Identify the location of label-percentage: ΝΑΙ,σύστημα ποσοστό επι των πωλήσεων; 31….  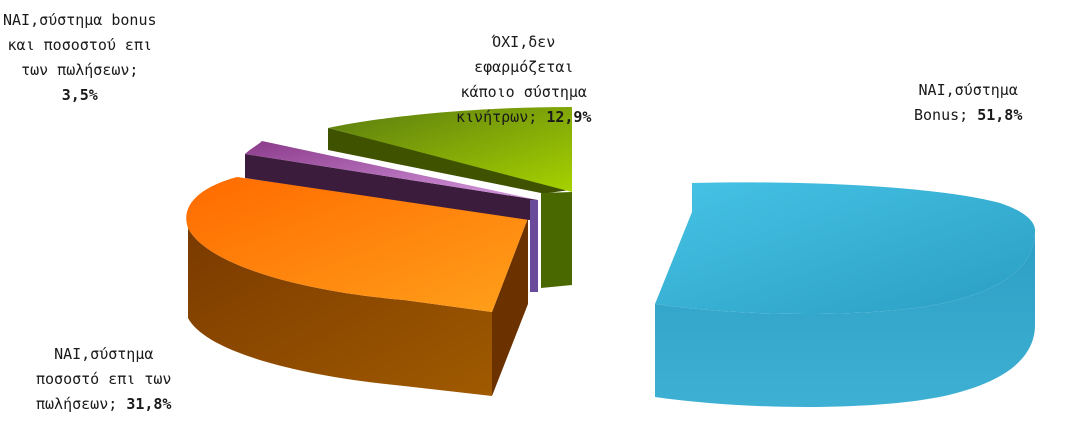
(103, 379).